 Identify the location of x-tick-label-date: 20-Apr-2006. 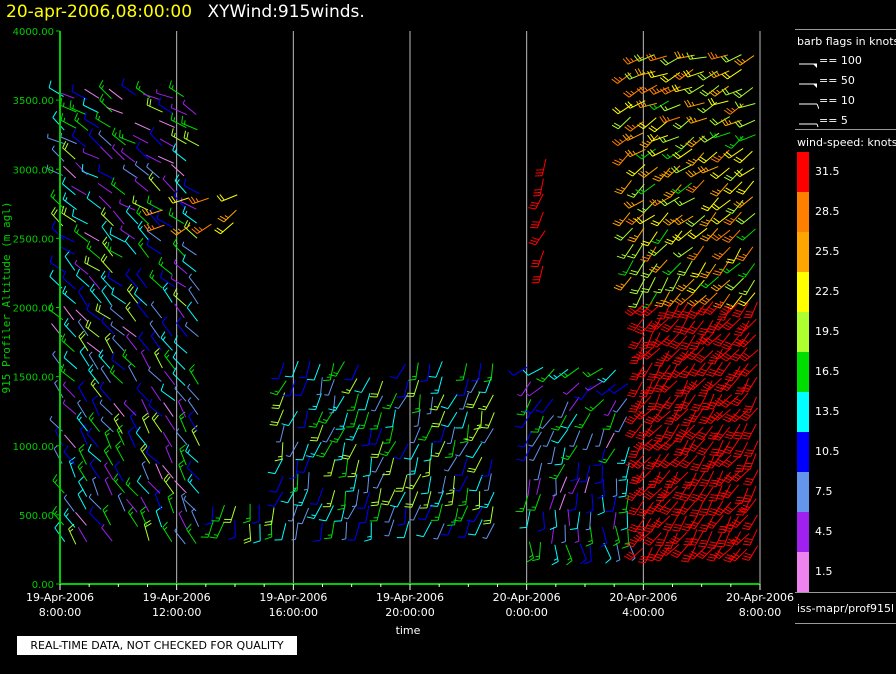
(643, 597).